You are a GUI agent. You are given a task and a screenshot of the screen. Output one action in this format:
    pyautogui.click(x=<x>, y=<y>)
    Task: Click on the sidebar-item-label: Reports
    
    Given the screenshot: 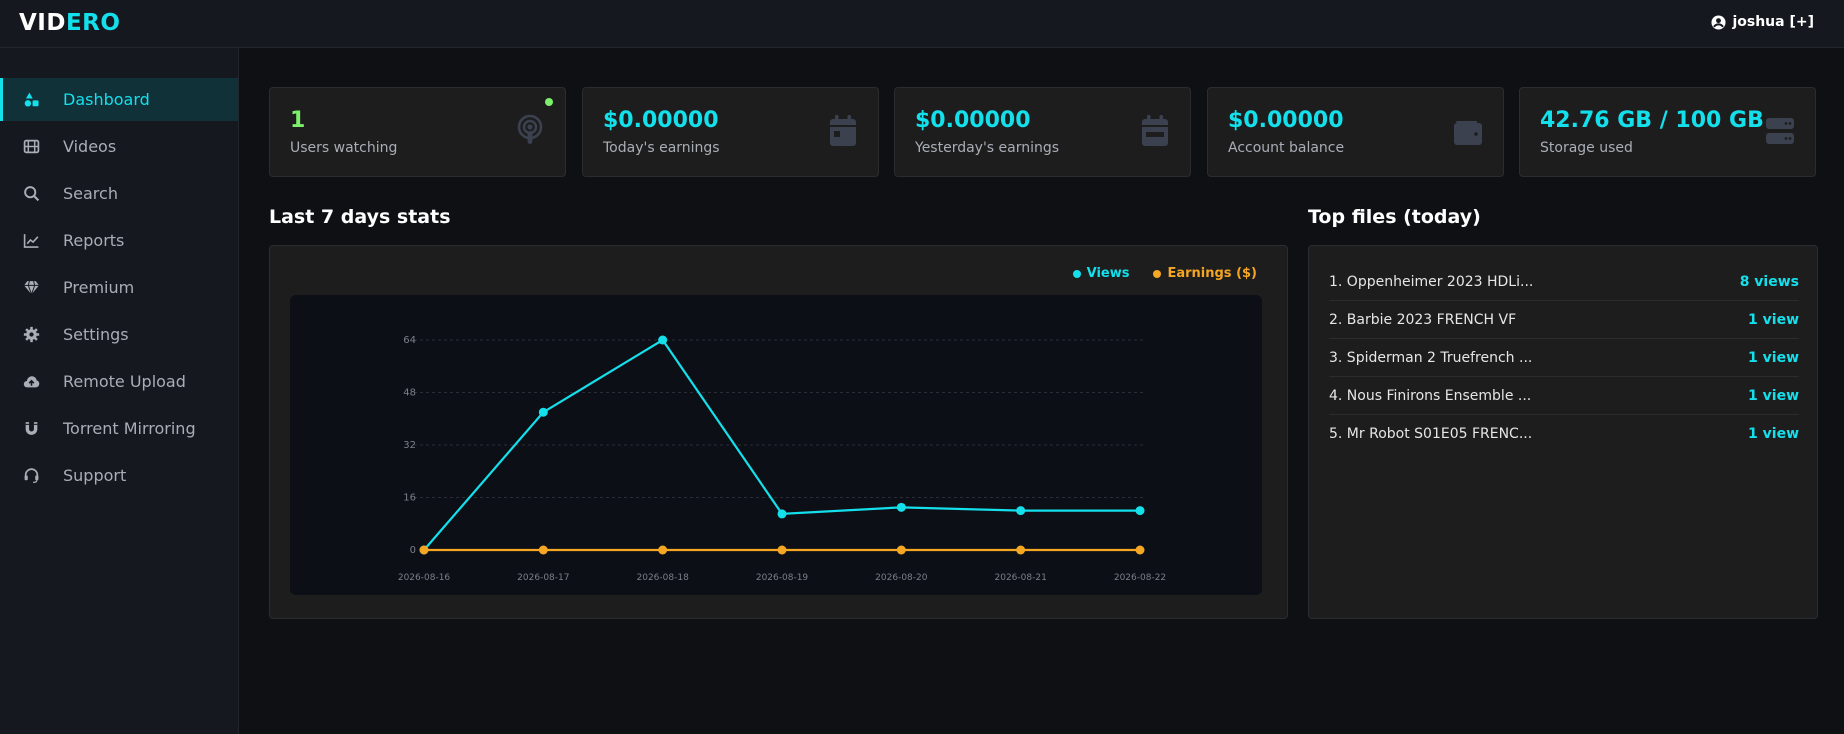 What is the action you would take?
    pyautogui.click(x=94, y=240)
    